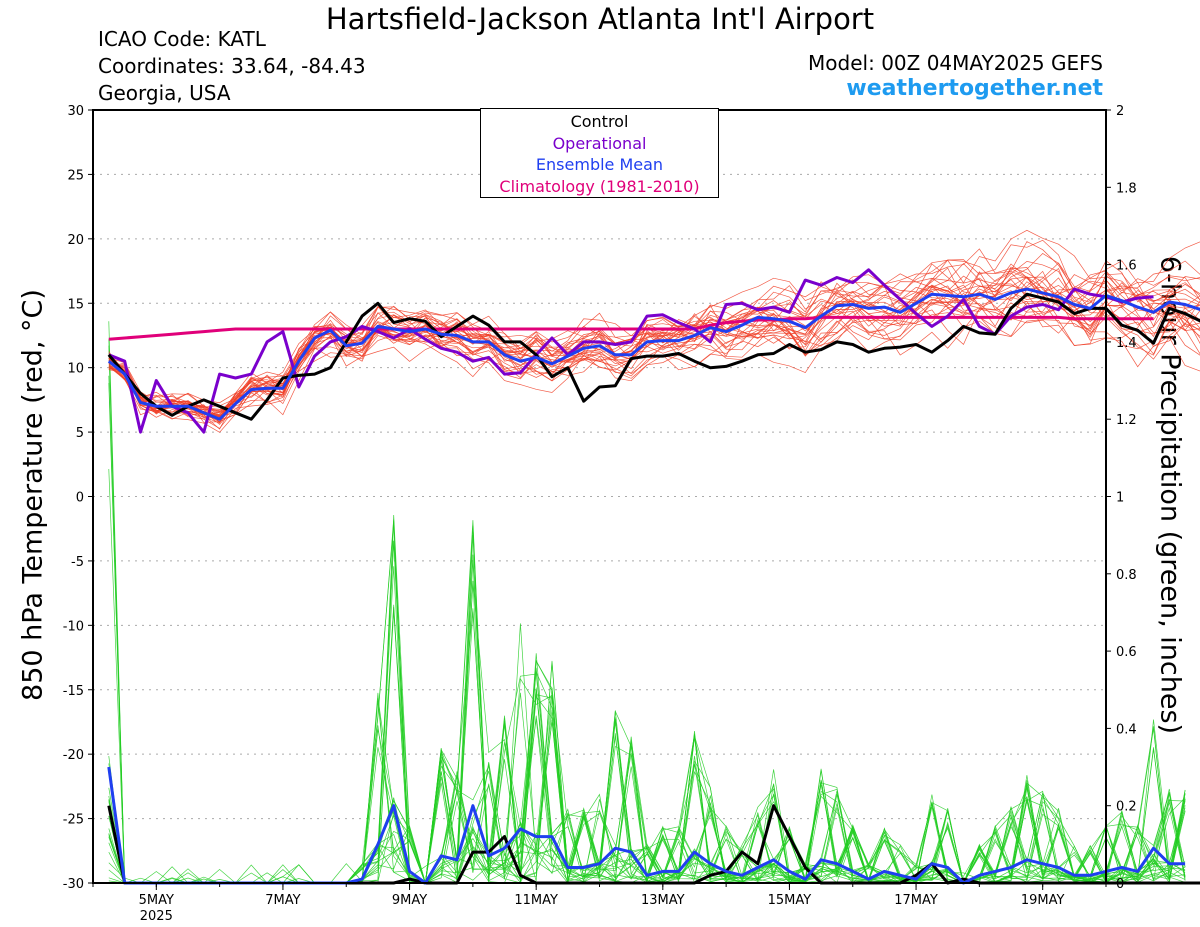 This screenshot has height=927, width=1200. I want to click on left-tick-label: -25, so click(73, 820).